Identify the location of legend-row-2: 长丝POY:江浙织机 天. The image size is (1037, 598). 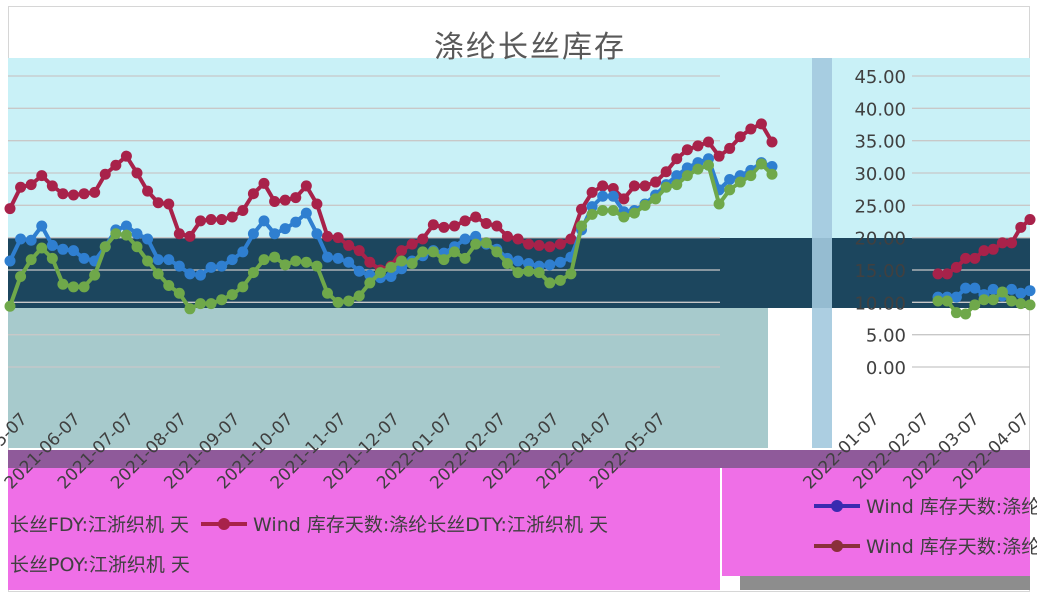
(100, 563).